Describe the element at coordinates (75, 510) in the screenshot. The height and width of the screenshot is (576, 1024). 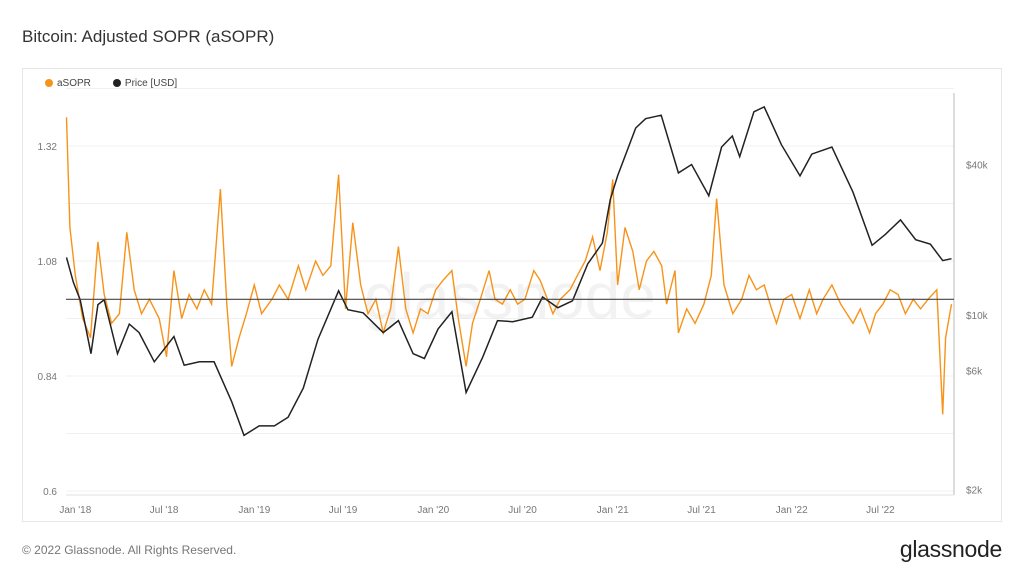
I see `x-tick: Jan '18` at that location.